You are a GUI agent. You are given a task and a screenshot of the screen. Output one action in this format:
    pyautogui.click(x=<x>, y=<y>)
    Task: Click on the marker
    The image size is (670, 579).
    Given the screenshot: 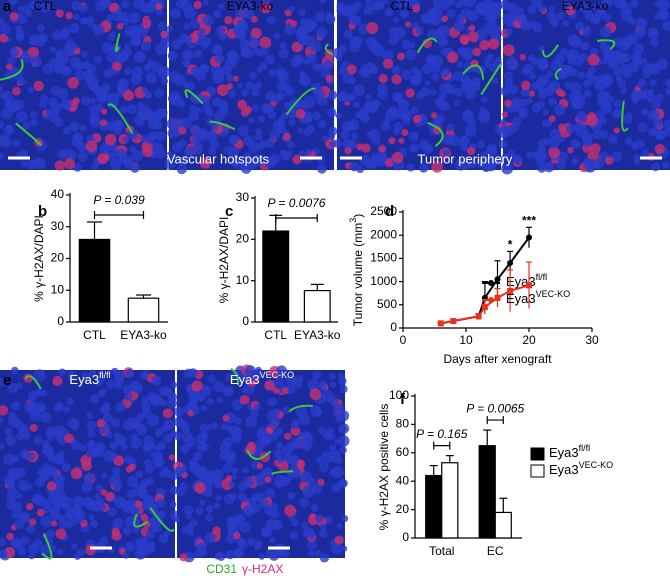 What is the action you would take?
    pyautogui.click(x=440, y=323)
    